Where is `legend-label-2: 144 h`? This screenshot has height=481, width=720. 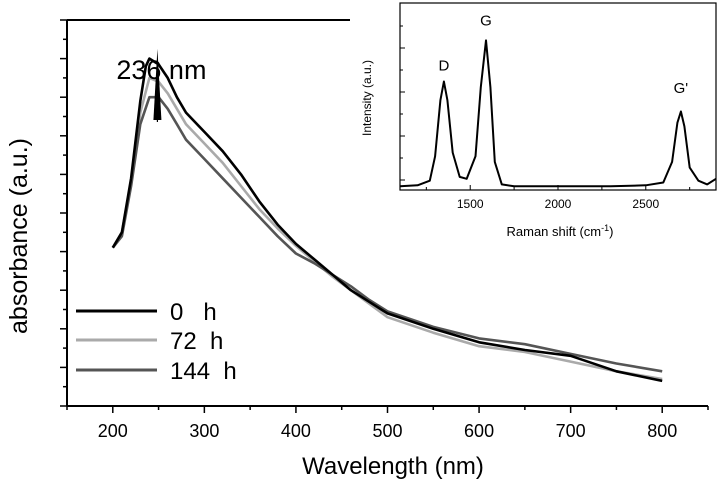
legend-label-2: 144 h is located at coordinates (203, 371).